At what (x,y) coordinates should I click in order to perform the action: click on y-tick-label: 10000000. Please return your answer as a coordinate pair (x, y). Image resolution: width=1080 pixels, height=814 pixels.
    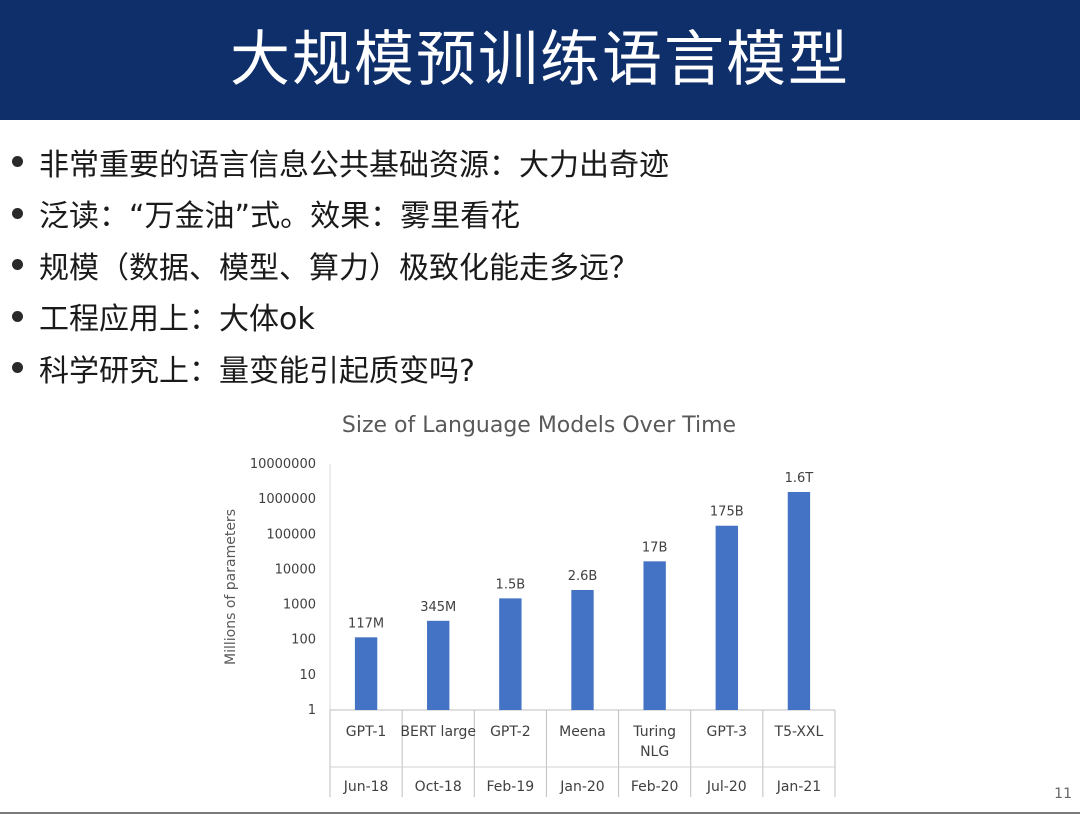
    Looking at the image, I should click on (283, 464).